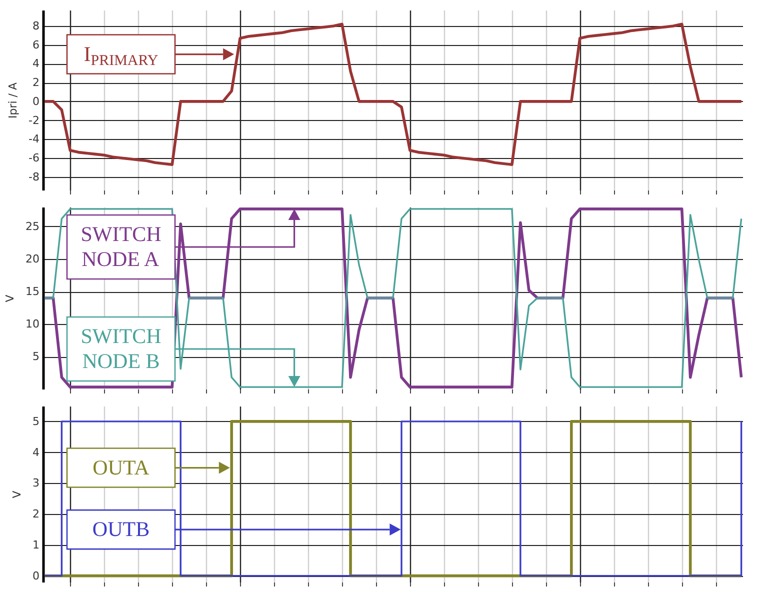  Describe the element at coordinates (34, 120) in the screenshot. I see `y-tick-label: -2` at that location.